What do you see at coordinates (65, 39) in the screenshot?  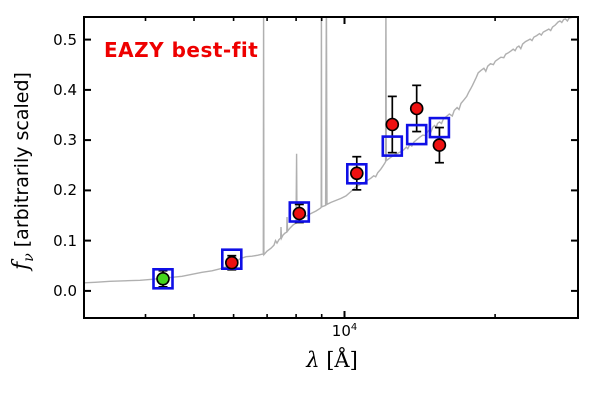 I see `y-tick-label: 0.5` at bounding box center [65, 39].